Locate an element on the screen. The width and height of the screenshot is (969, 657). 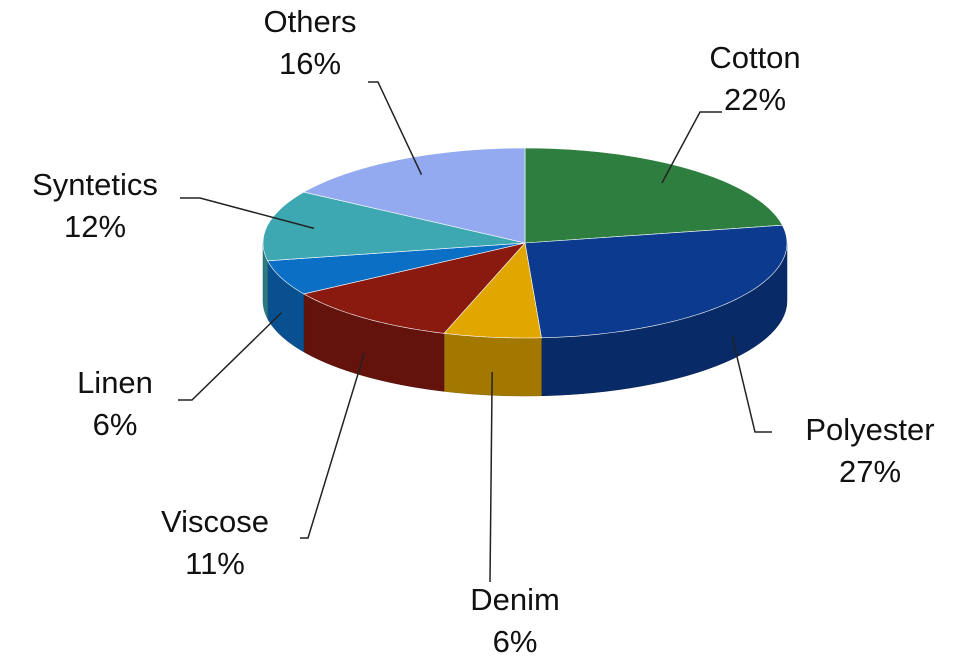
slice-value-label: 16% is located at coordinates (310, 63).